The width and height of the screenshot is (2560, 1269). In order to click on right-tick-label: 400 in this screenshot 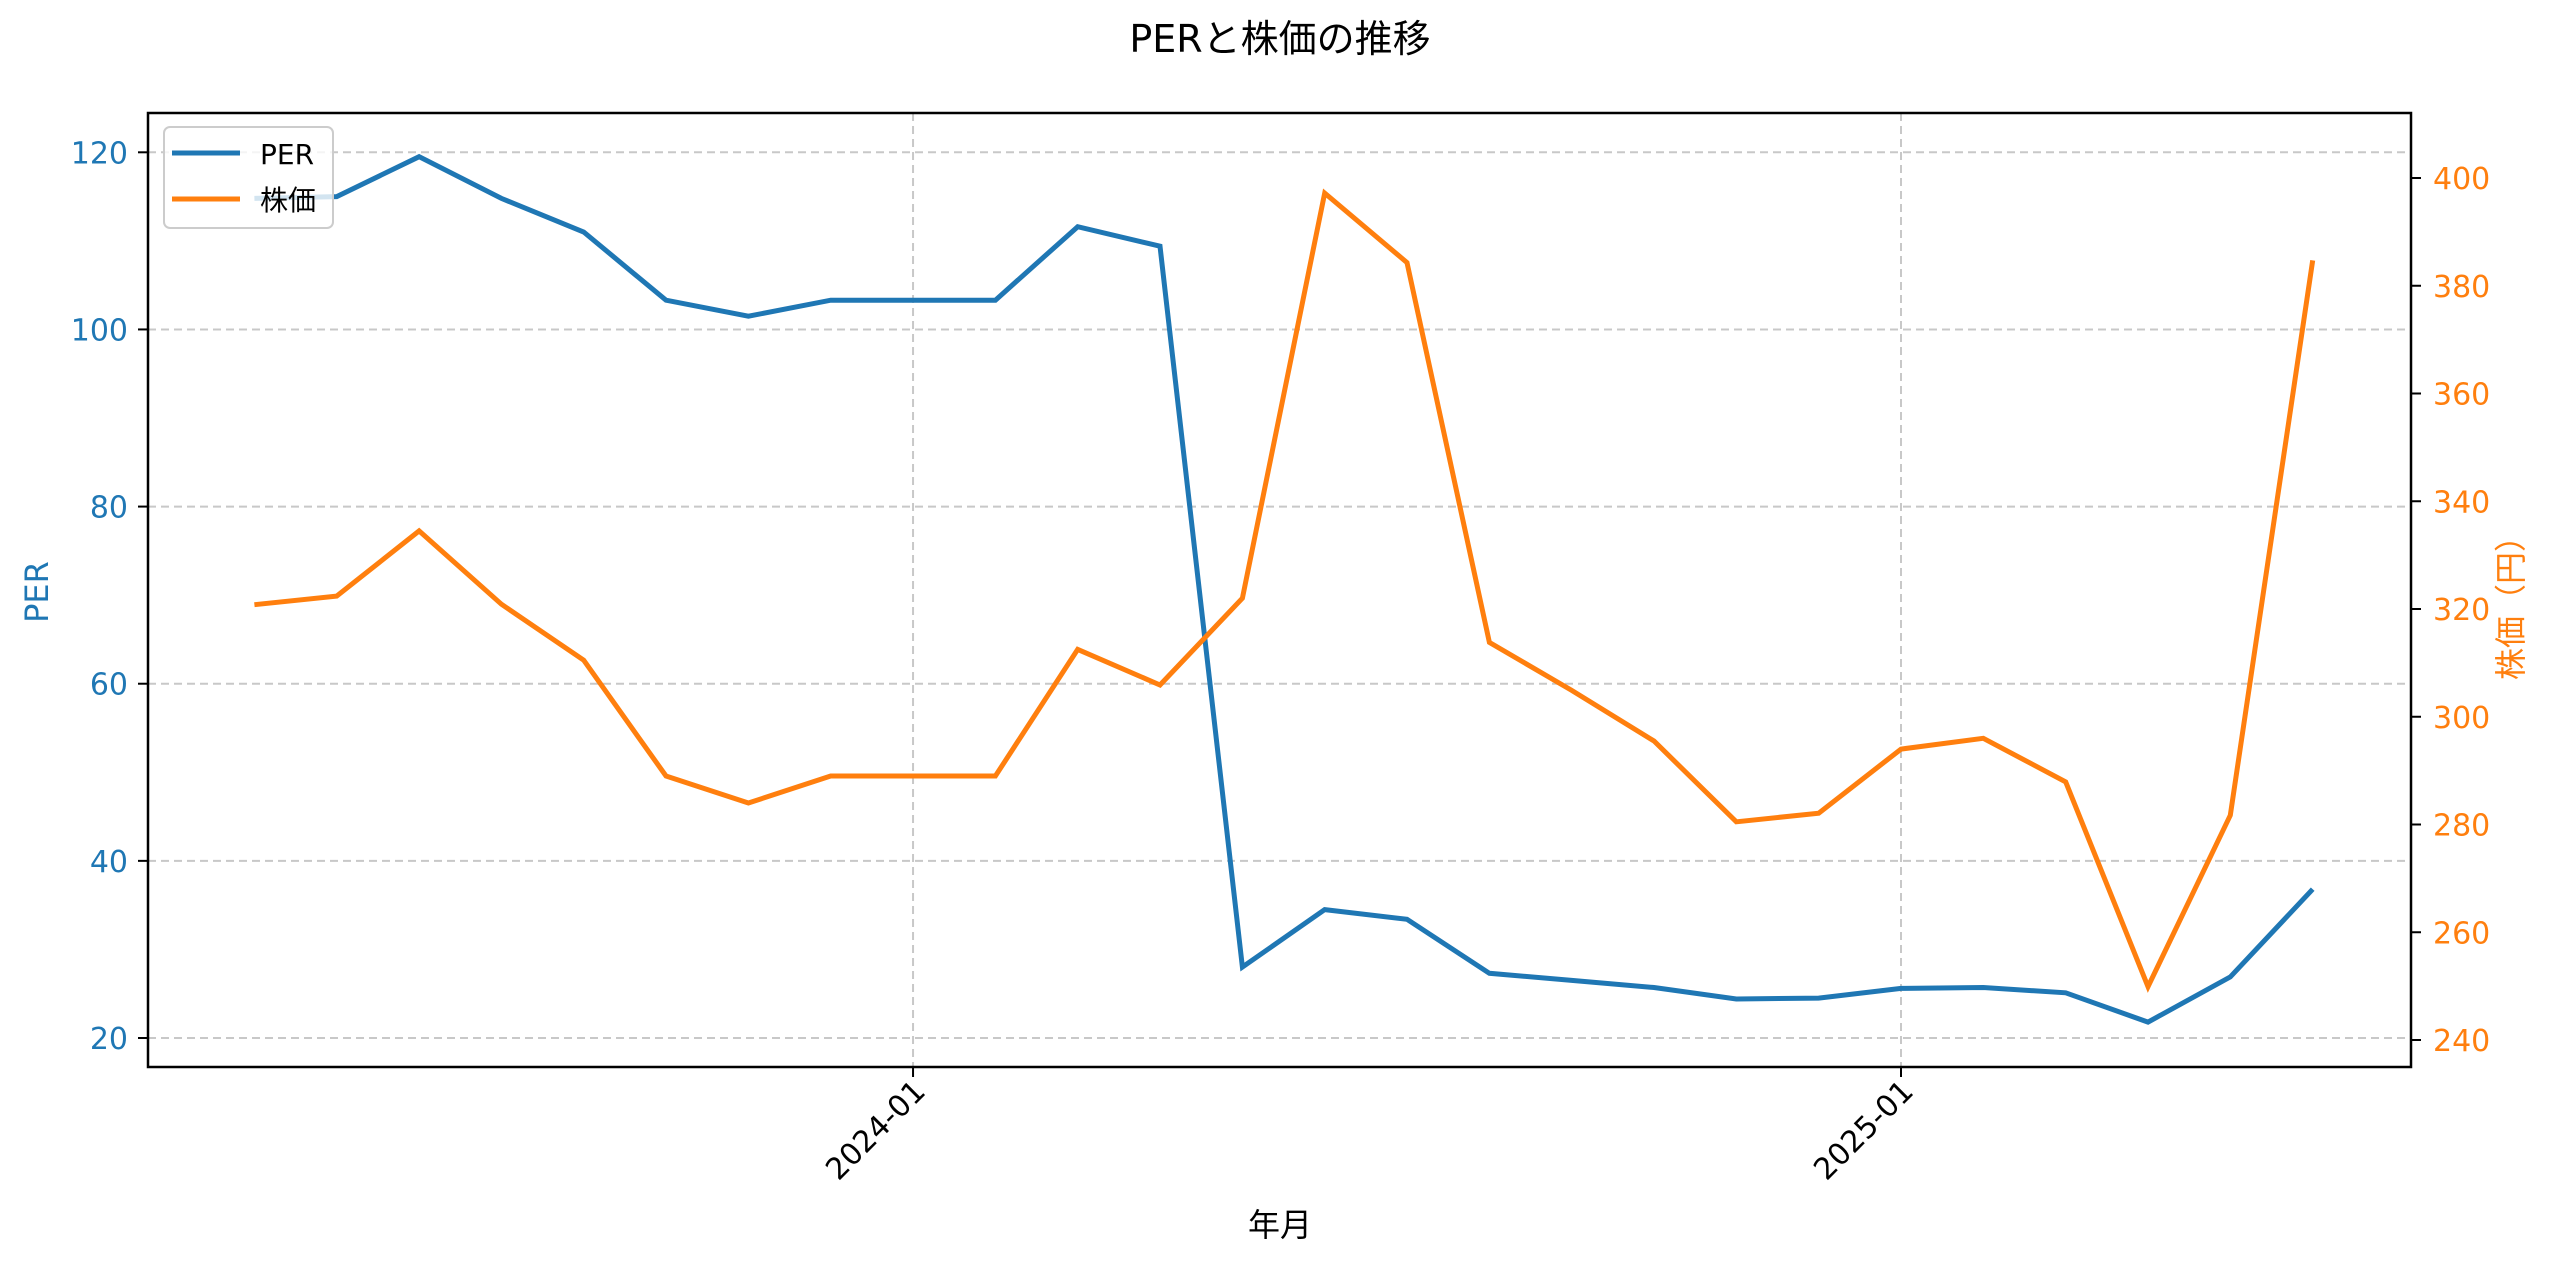, I will do `click(2461, 179)`.